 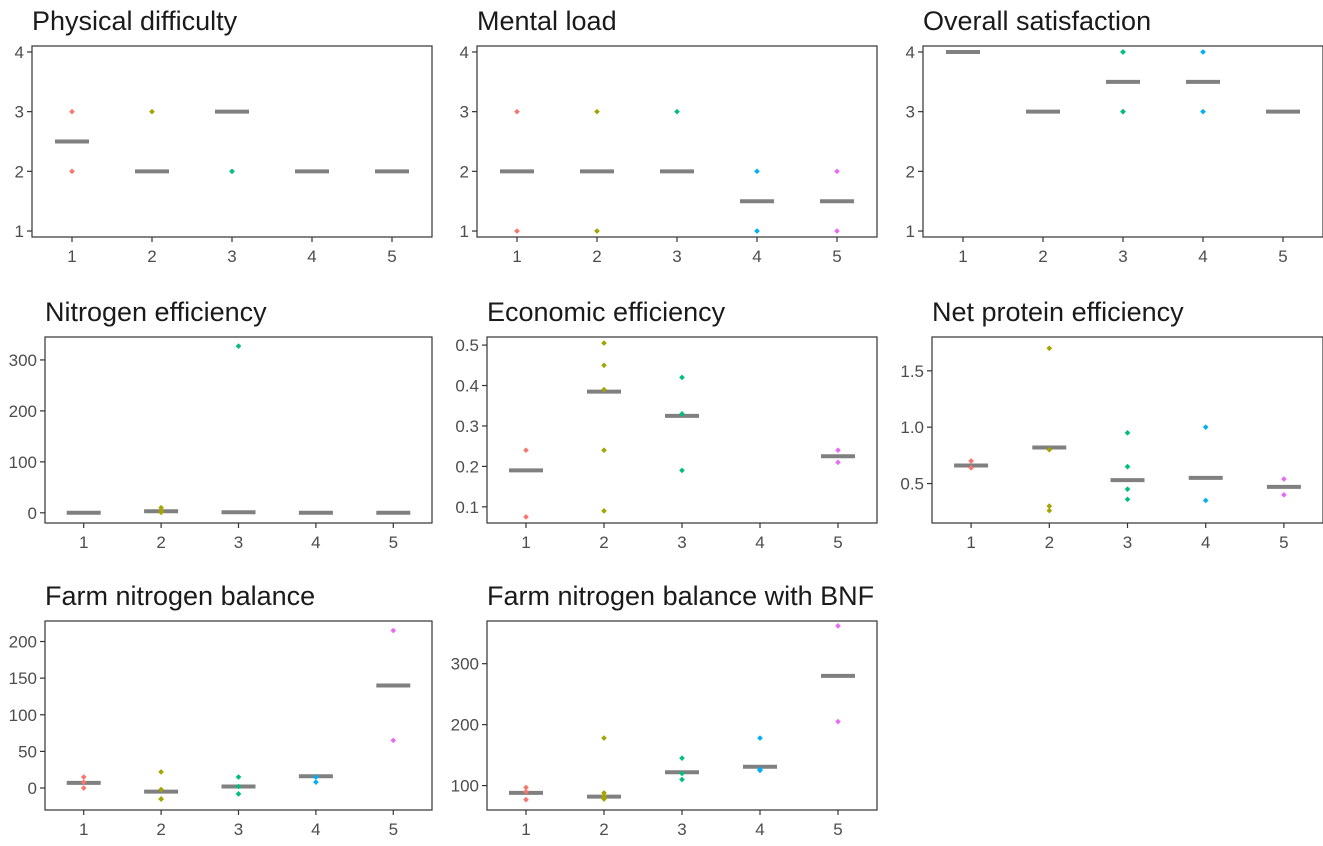 I want to click on panel-title: Net protein efficiency, so click(x=1058, y=312).